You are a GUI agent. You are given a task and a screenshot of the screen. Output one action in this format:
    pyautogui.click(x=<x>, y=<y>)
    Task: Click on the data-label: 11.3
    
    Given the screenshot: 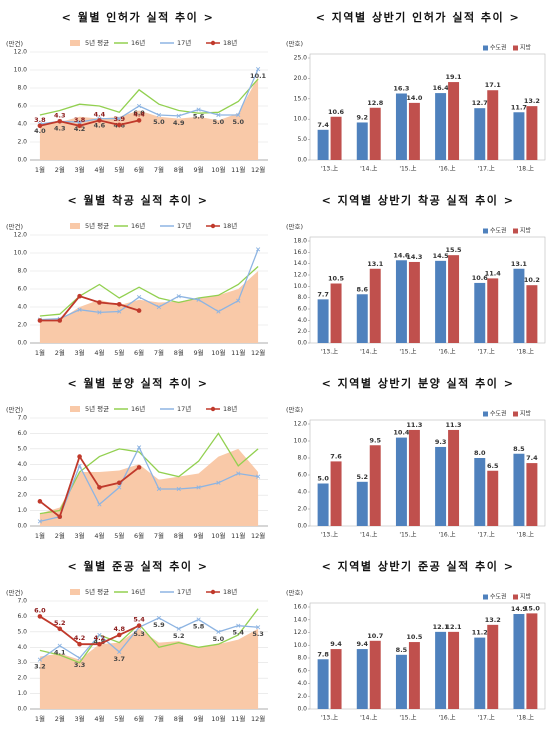 What is the action you would take?
    pyautogui.click(x=414, y=425)
    